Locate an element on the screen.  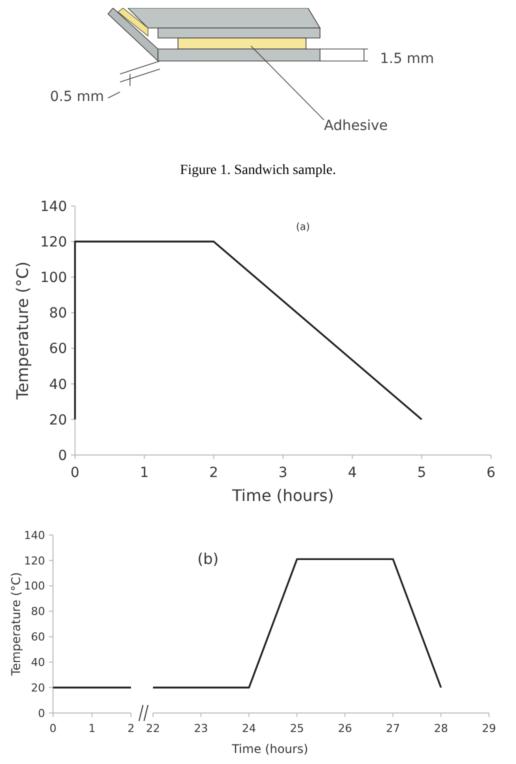
annotation: (a) is located at coordinates (303, 227).